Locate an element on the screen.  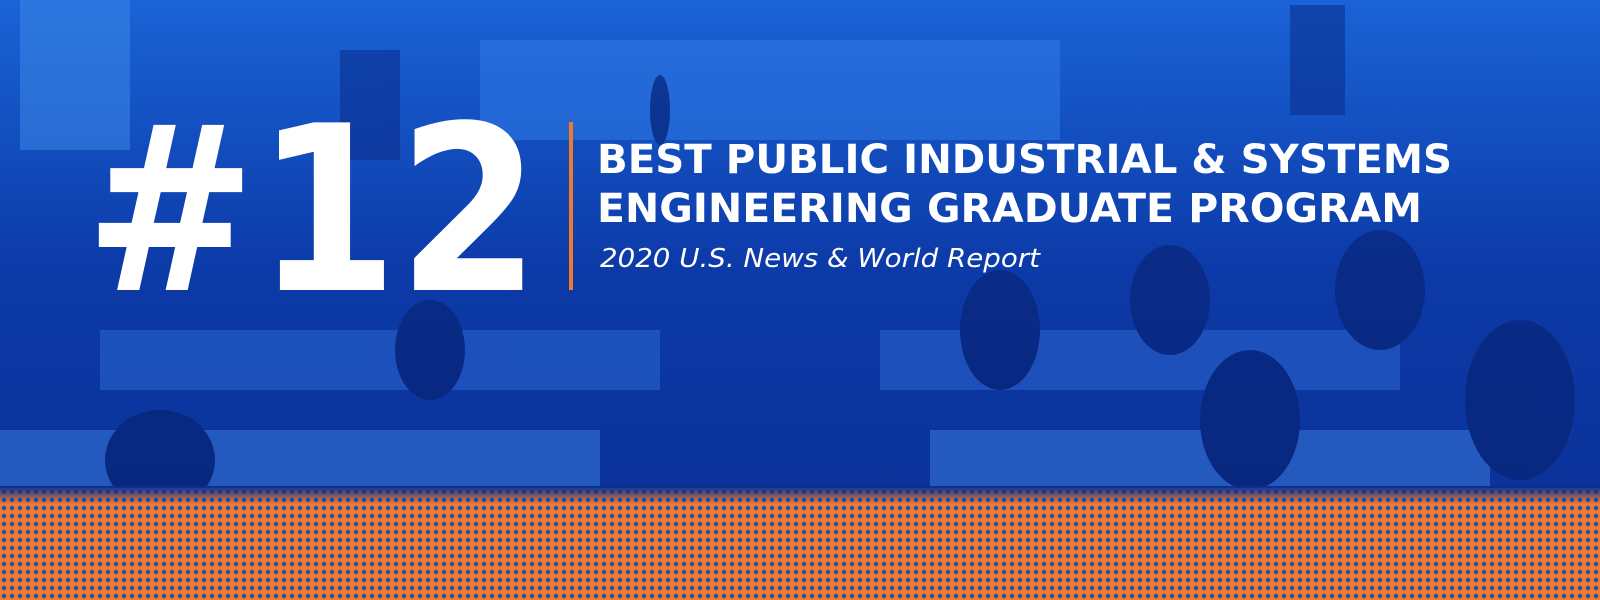
halftone-fade is located at coordinates (800, 495).